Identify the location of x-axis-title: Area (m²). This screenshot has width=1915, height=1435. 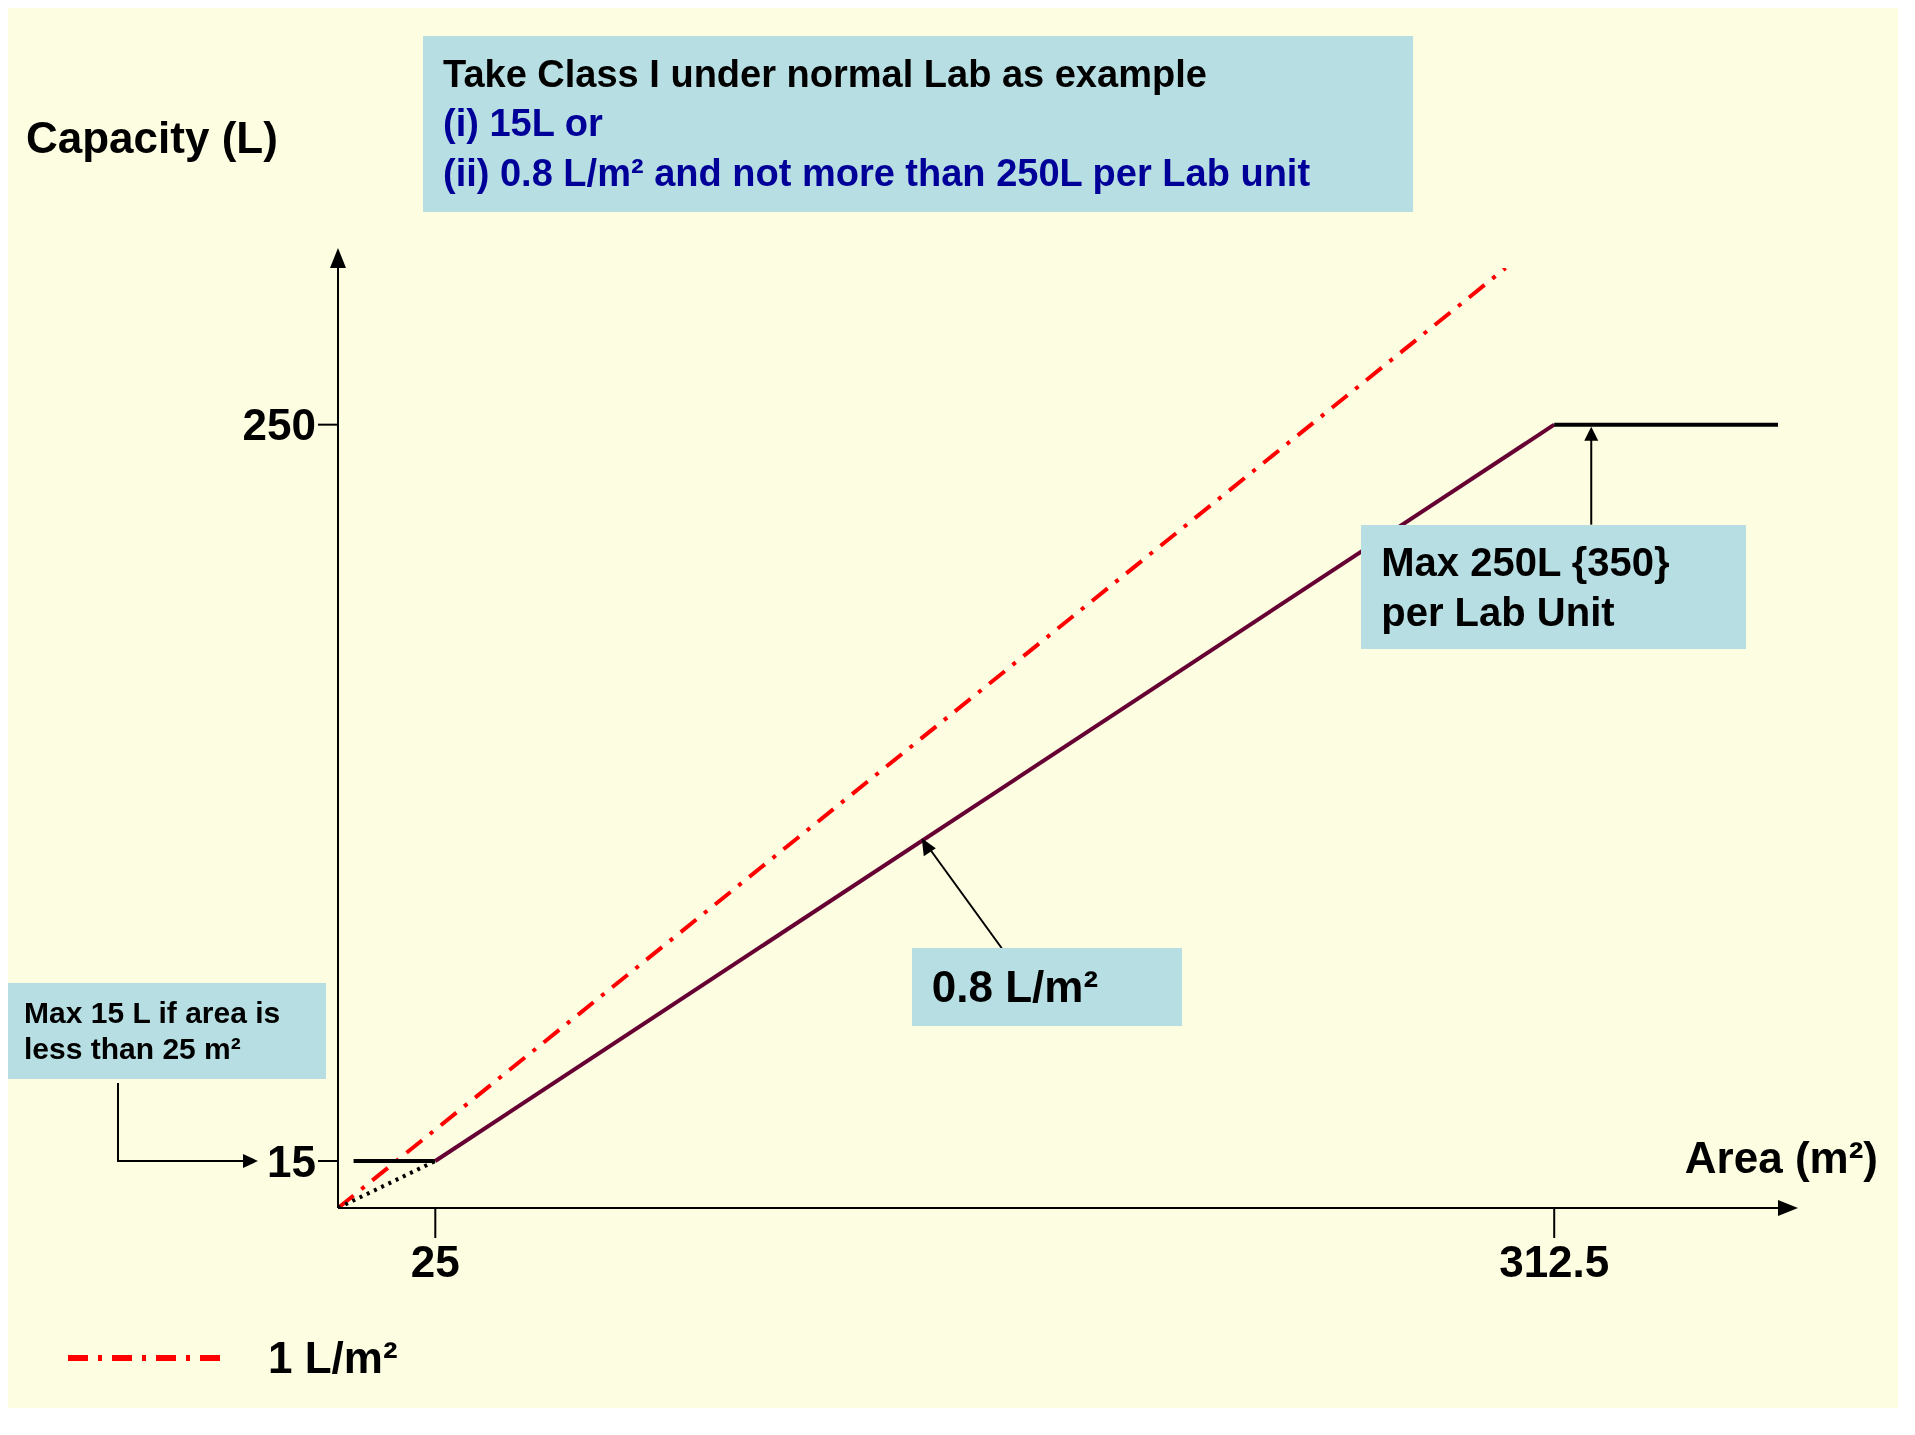
(1781, 1158).